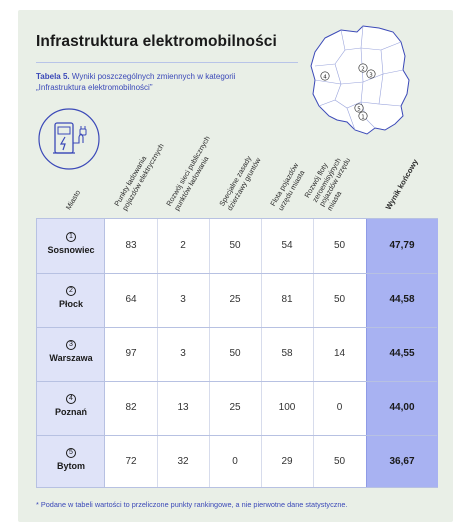  I want to click on map-marker-2: 2, so click(363, 68).